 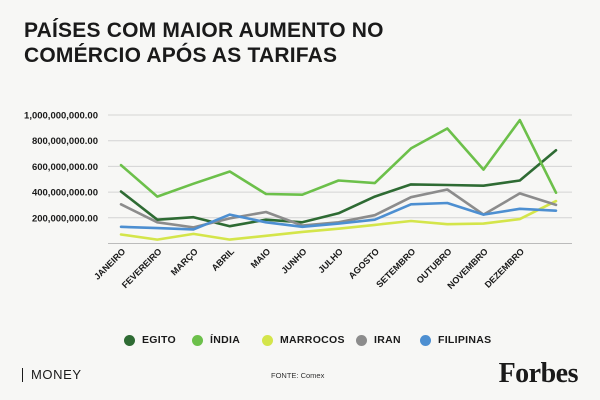 What do you see at coordinates (159, 340) in the screenshot?
I see `legend-label: EGITO` at bounding box center [159, 340].